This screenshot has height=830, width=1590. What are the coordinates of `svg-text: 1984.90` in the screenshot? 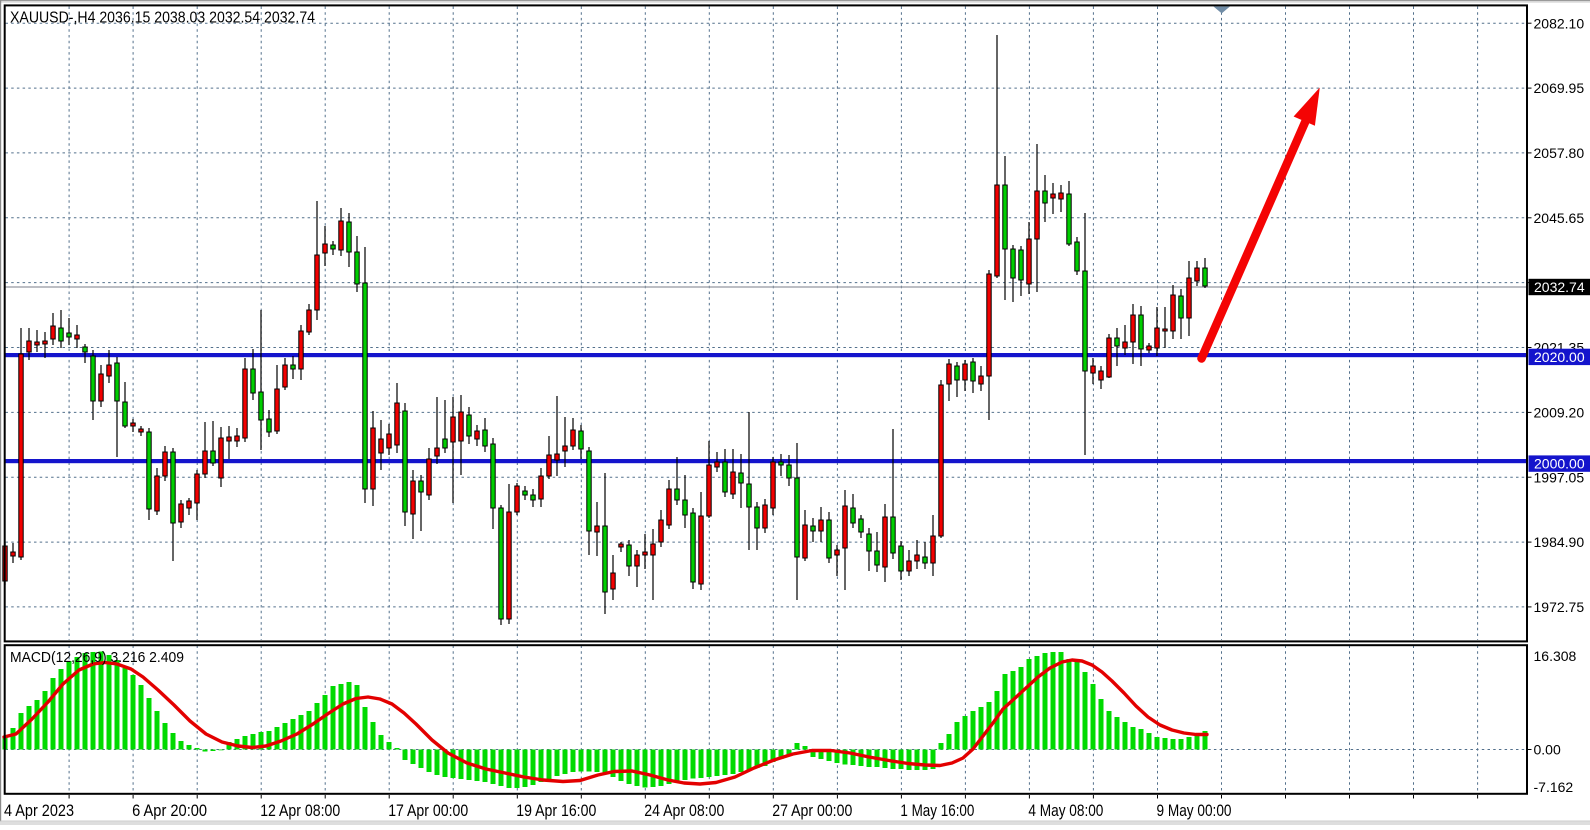 It's located at (1559, 542).